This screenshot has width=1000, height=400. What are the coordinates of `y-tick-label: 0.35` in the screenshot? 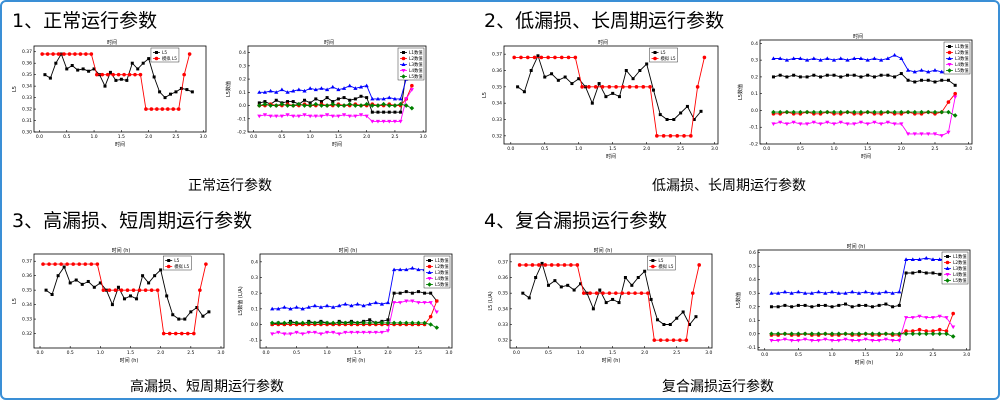 It's located at (27, 291).